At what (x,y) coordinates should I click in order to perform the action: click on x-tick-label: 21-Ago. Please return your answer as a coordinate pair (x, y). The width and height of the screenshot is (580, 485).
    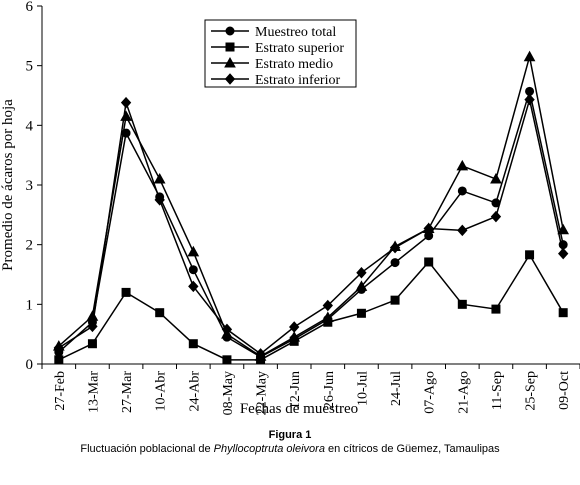
    Looking at the image, I should click on (463, 392).